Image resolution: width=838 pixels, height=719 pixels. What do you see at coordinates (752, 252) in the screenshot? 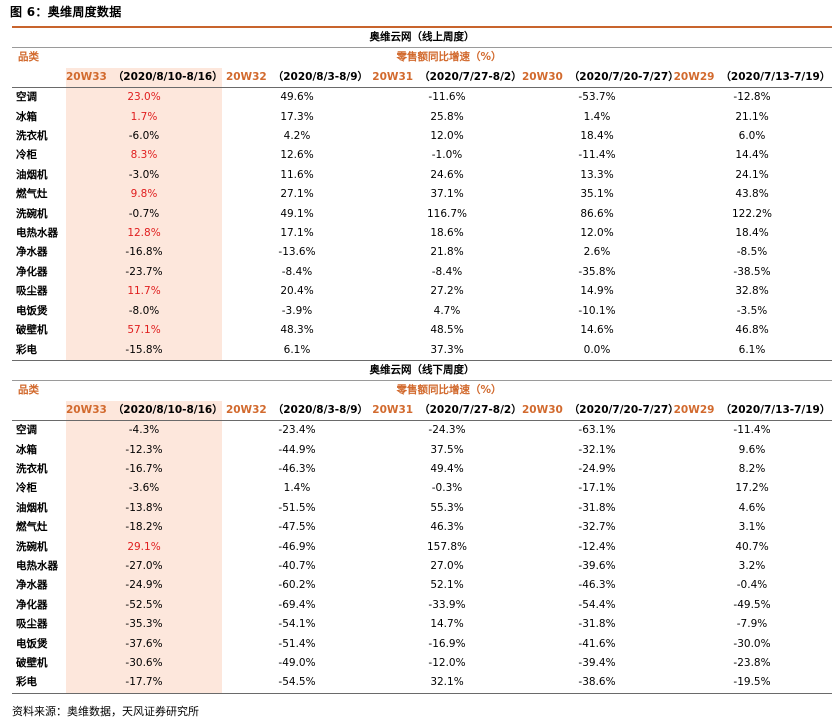
I see `growth-value: -8.5%` at bounding box center [752, 252].